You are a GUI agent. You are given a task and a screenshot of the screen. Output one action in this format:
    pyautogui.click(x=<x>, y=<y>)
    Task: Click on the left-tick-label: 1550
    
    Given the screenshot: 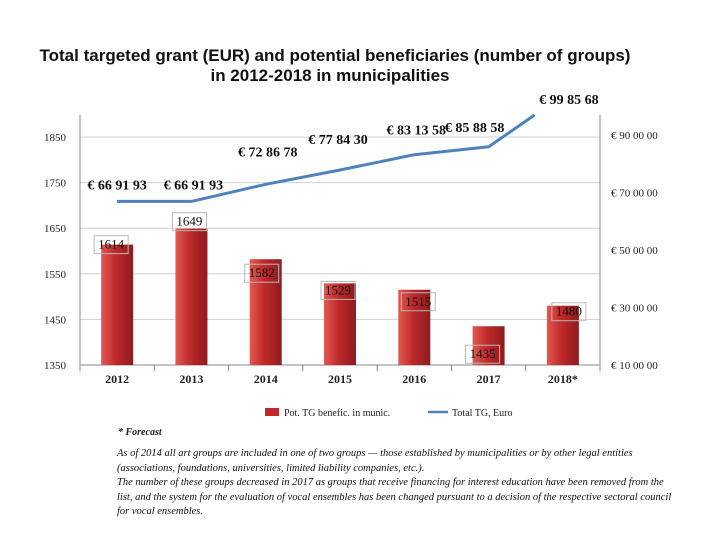 What is the action you would take?
    pyautogui.click(x=55, y=275)
    